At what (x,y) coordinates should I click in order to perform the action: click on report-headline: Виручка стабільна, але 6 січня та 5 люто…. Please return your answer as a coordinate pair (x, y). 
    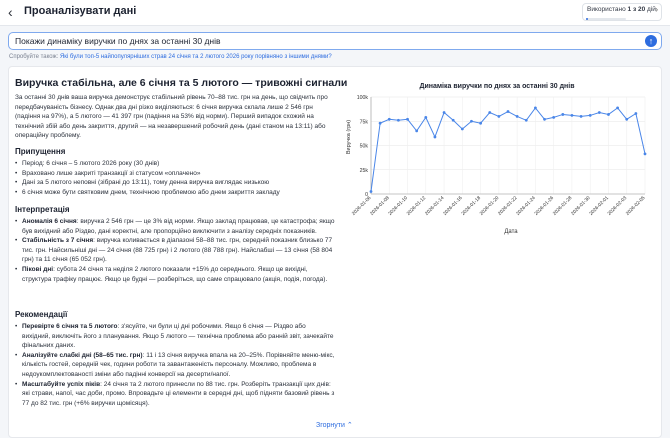
    Looking at the image, I should click on (181, 83).